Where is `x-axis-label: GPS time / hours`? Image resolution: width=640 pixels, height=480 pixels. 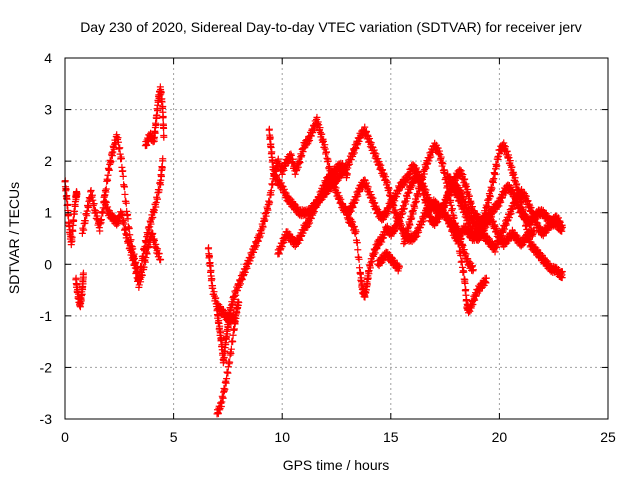 x-axis-label: GPS time / hours is located at coordinates (336, 465).